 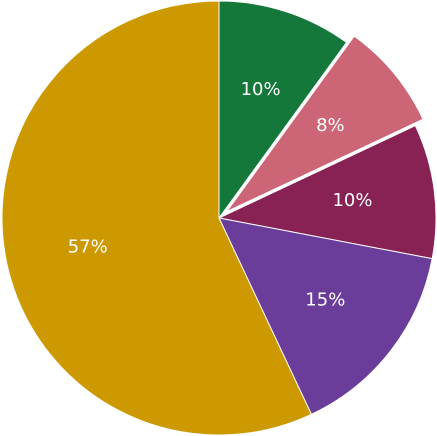 I want to click on slice-label-2: 8%, so click(x=330, y=125).